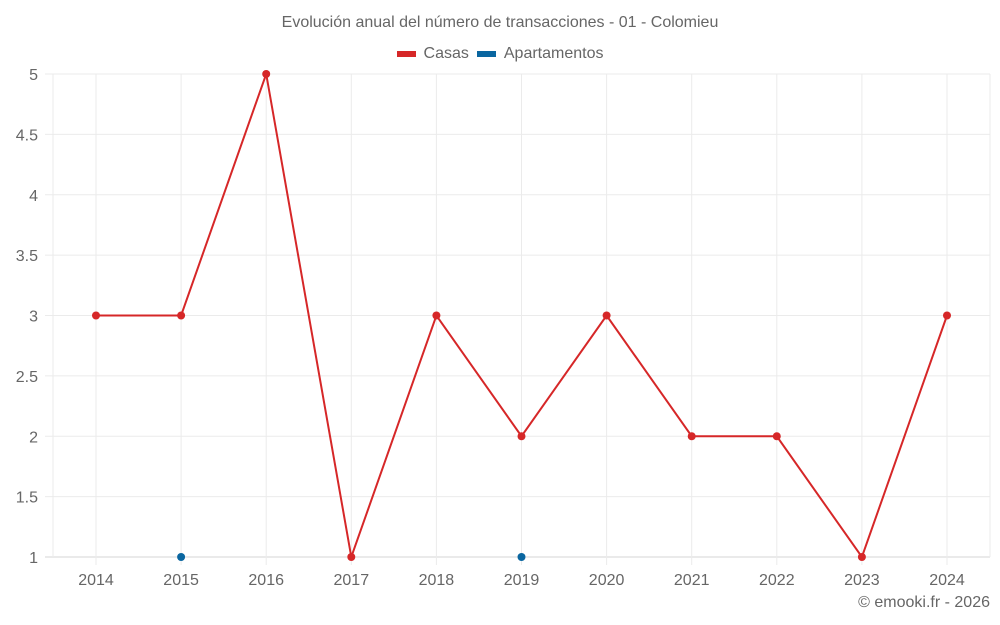 Image resolution: width=1000 pixels, height=625 pixels. I want to click on x-tick-label: 2023, so click(862, 580).